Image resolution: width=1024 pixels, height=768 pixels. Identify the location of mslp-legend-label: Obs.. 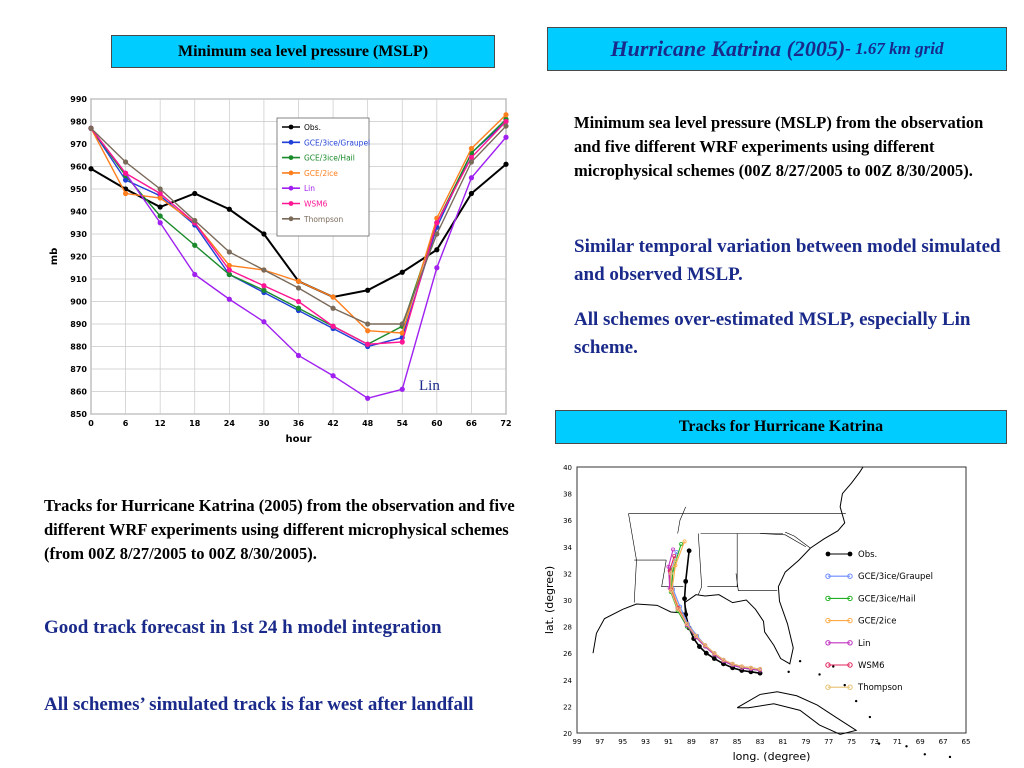
(312, 127).